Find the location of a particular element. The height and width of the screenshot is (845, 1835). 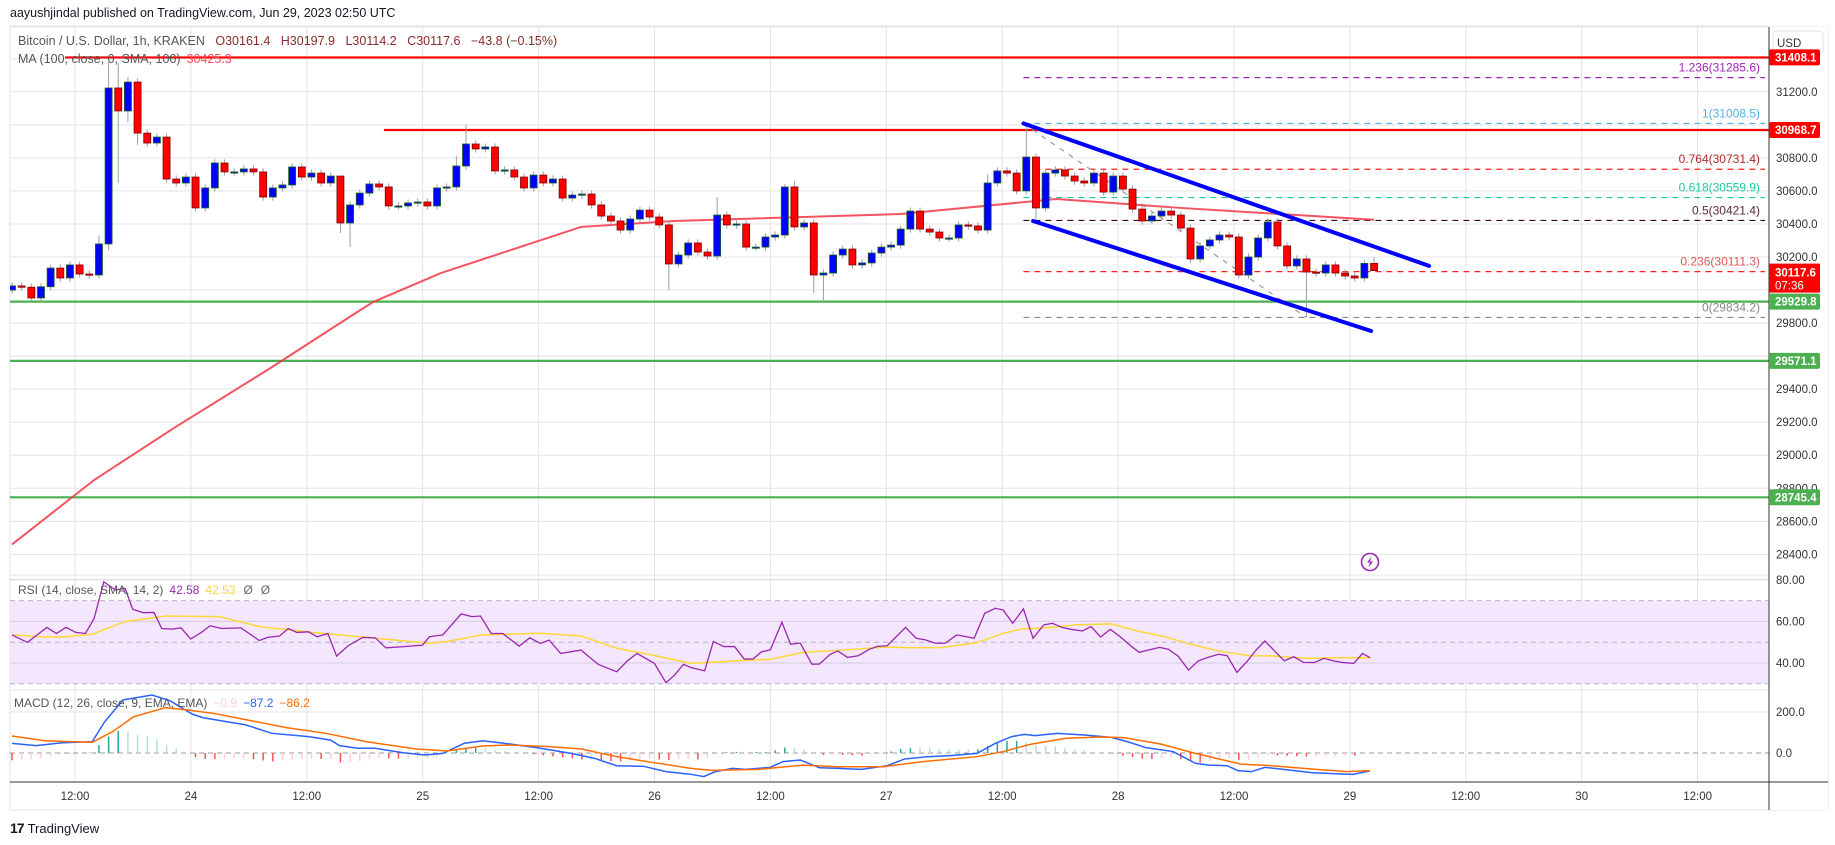

macd-pane is located at coordinates (889, 736).